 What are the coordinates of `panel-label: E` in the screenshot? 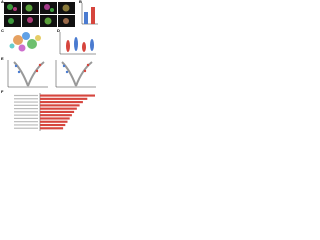 It's located at (2, 58).